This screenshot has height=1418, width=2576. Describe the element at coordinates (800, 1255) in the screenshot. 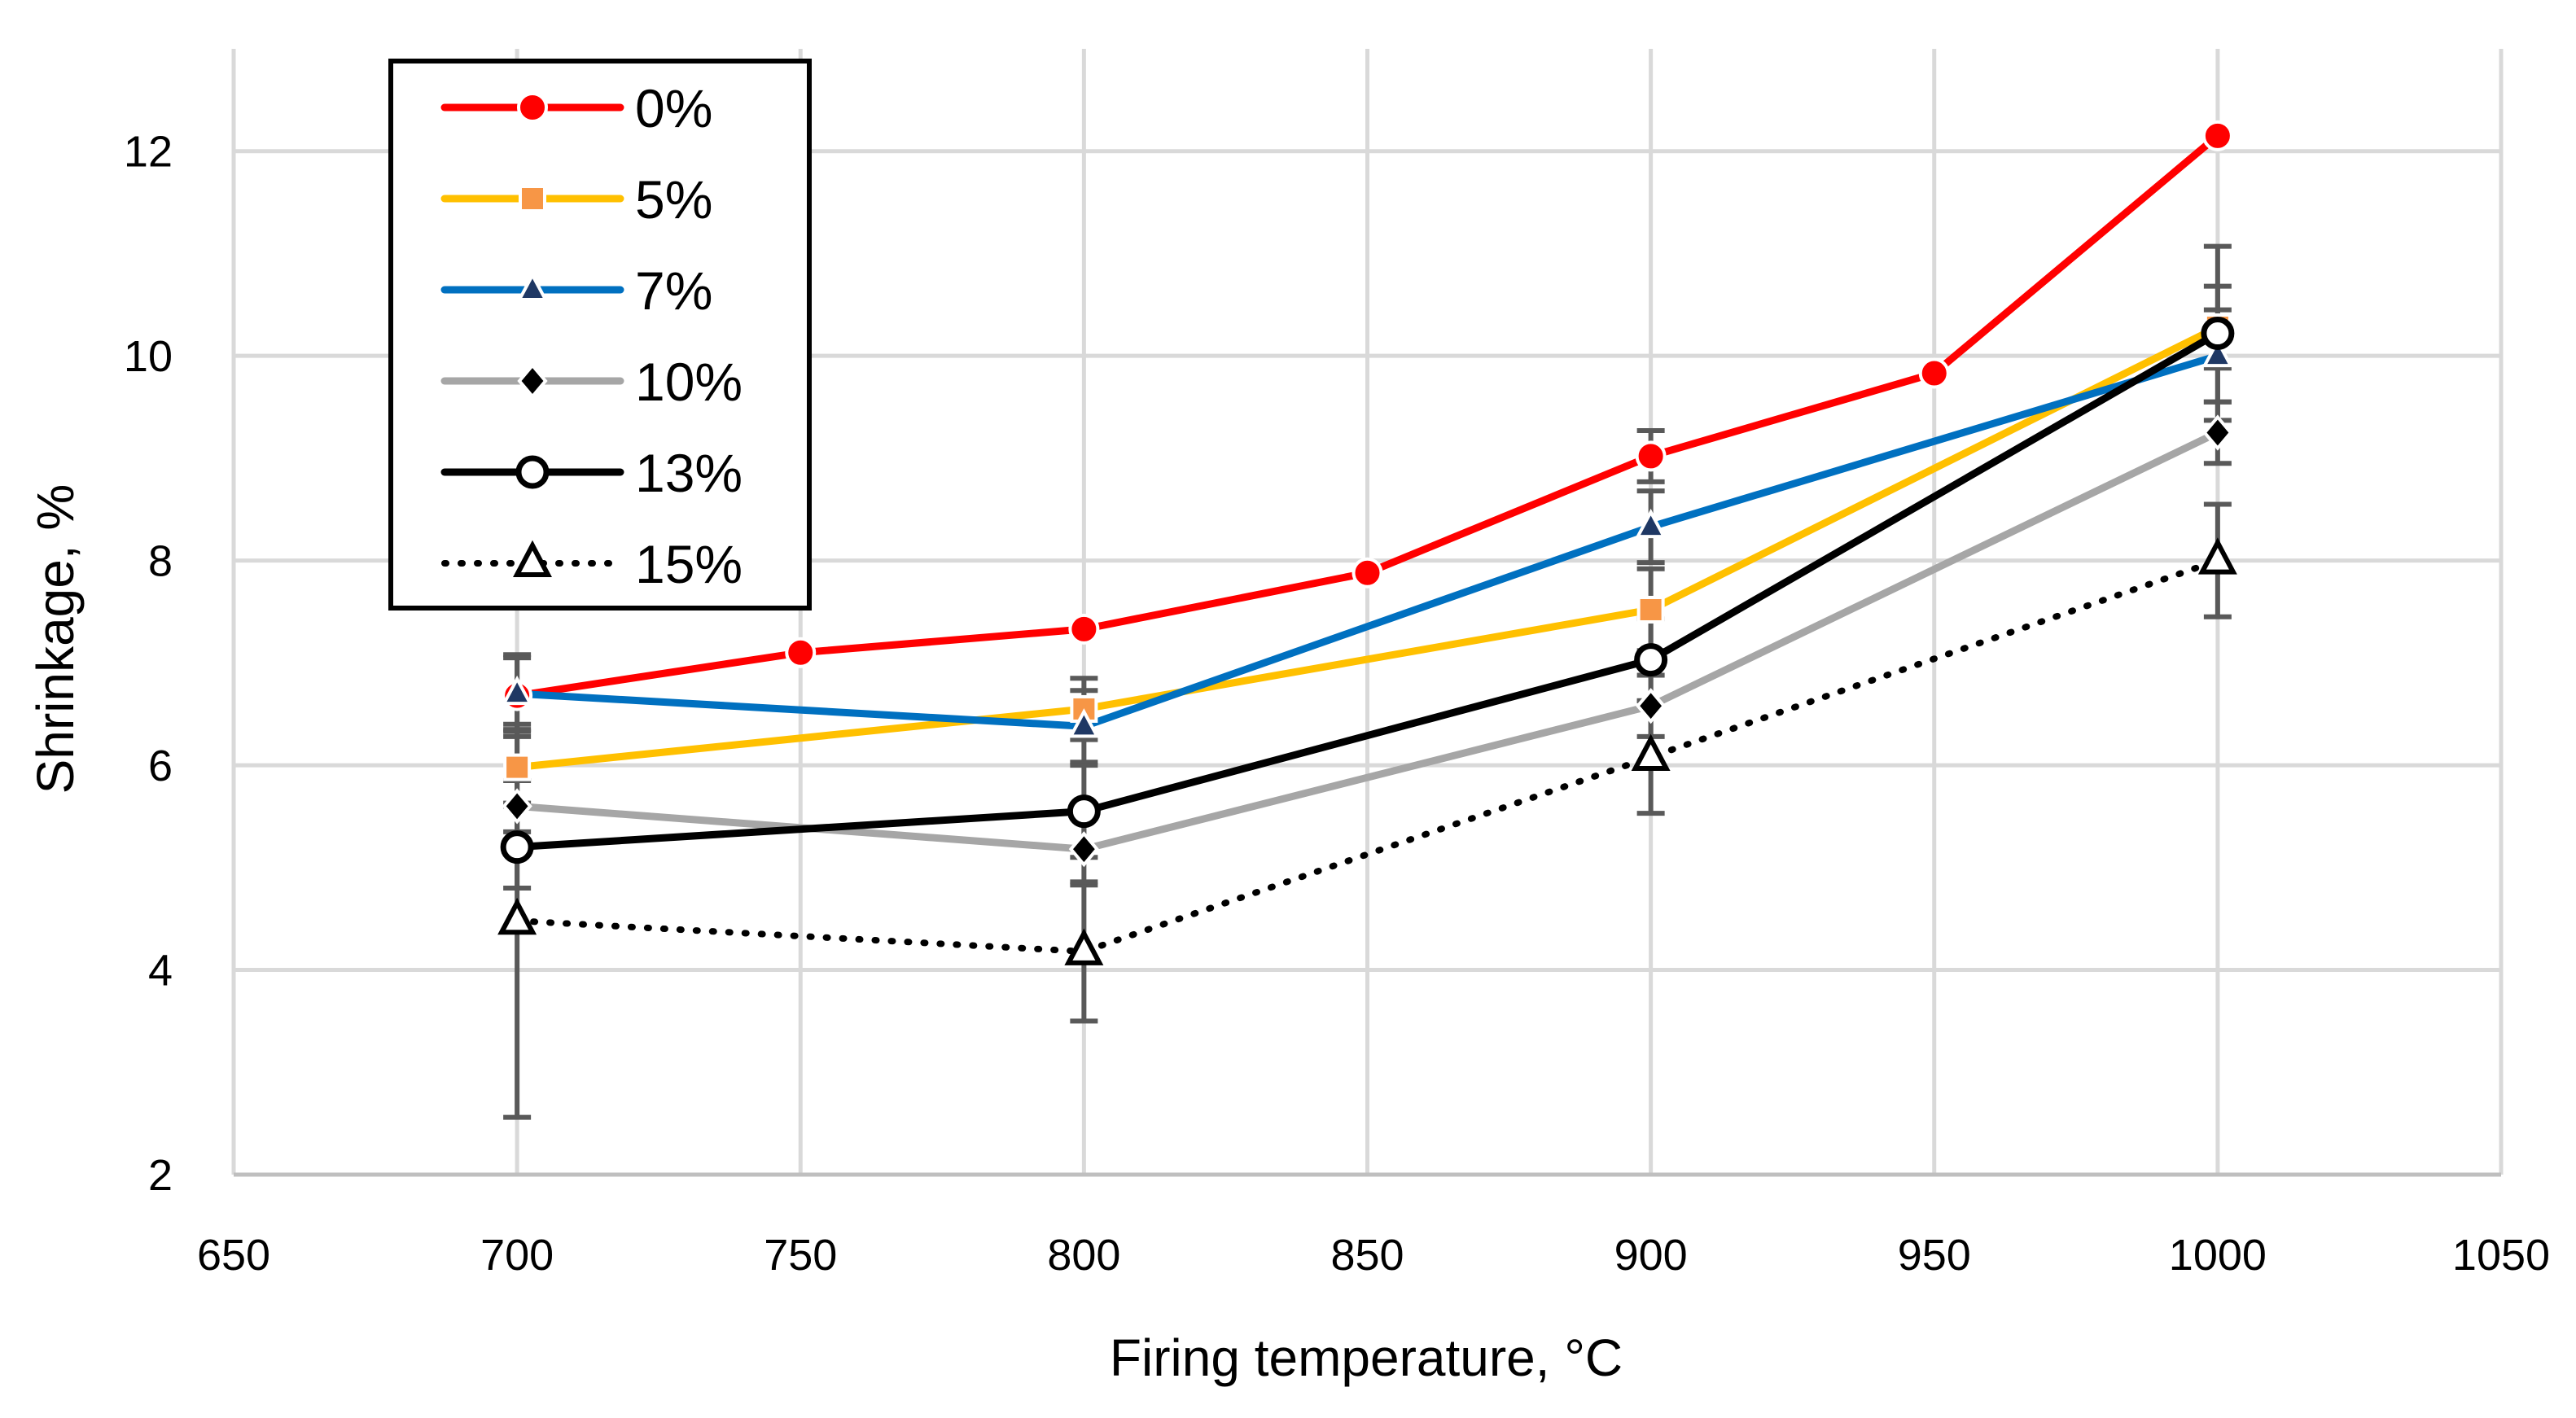

I see `x-tick-label: 750` at that location.